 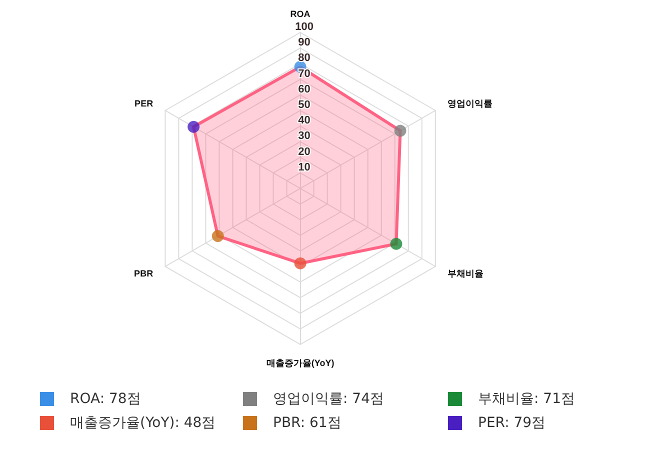 What do you see at coordinates (328, 399) in the screenshot?
I see `text: 영업이익률: 74점` at bounding box center [328, 399].